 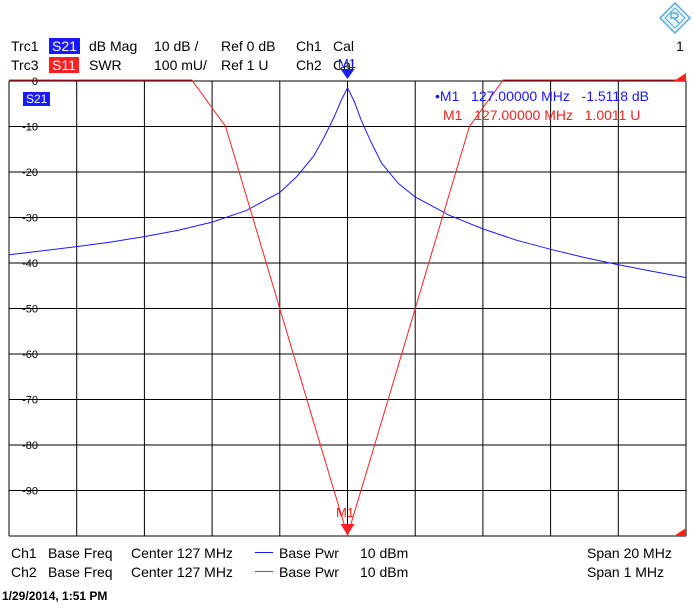 I want to click on footer-ch2-center: Center 127 MHz, so click(x=182, y=572).